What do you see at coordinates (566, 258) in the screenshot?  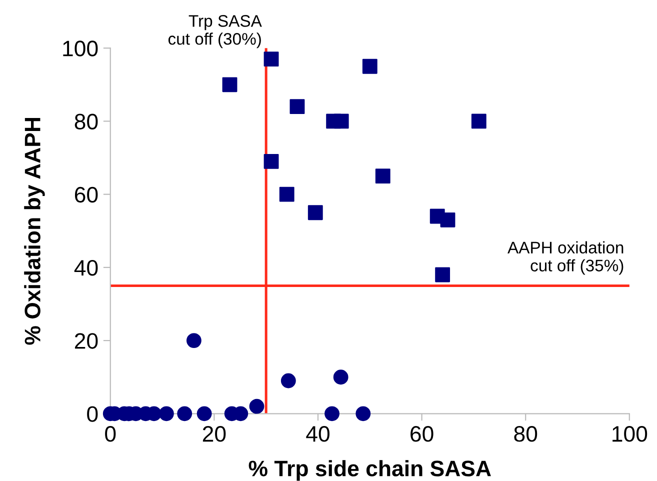 I see `ref-line-label: AAPH oxidation cut off (35%)` at bounding box center [566, 258].